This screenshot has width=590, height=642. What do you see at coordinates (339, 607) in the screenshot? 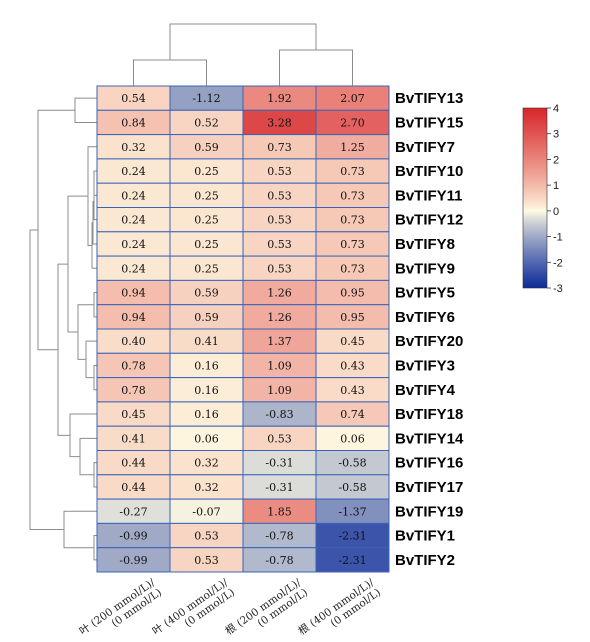
I see `column-label: 根 (400 mmol/L)/(0 mmol/L)` at bounding box center [339, 607].